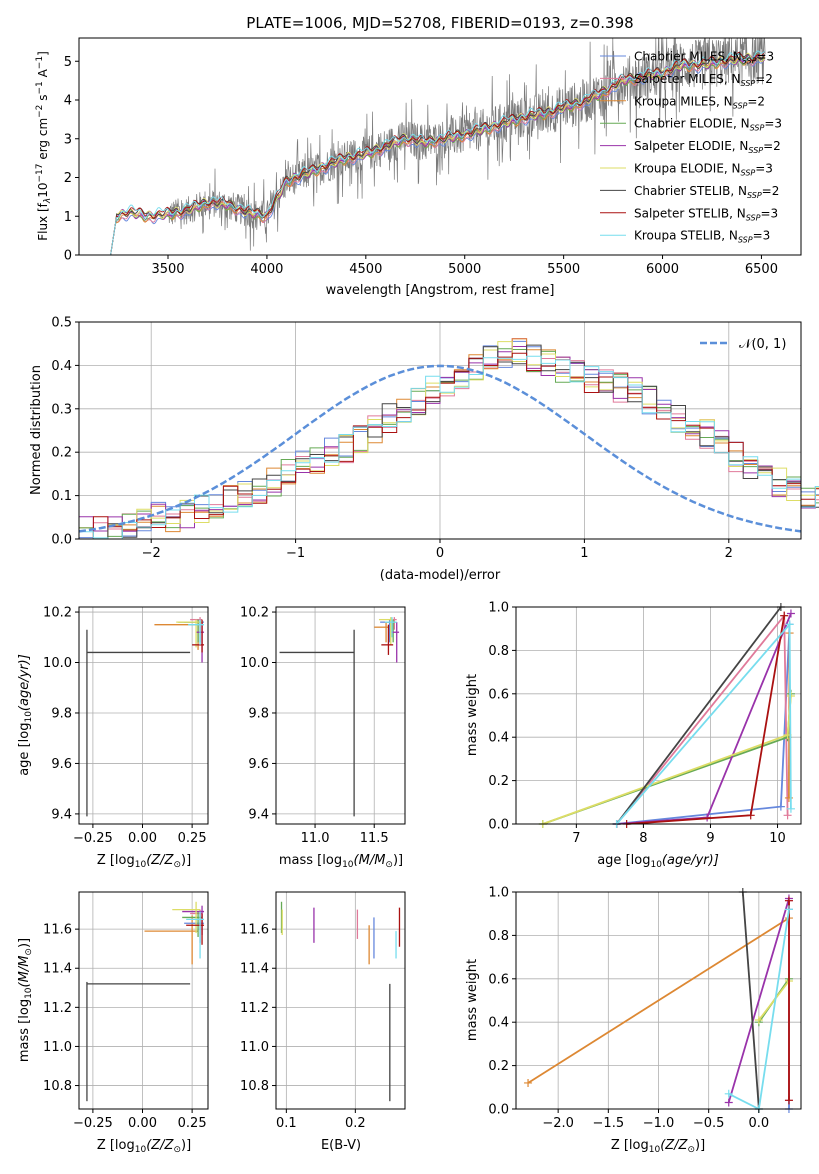  What do you see at coordinates (699, 102) in the screenshot?
I see `legend-entry: Kroupa MILES, NSSP=2` at bounding box center [699, 102].